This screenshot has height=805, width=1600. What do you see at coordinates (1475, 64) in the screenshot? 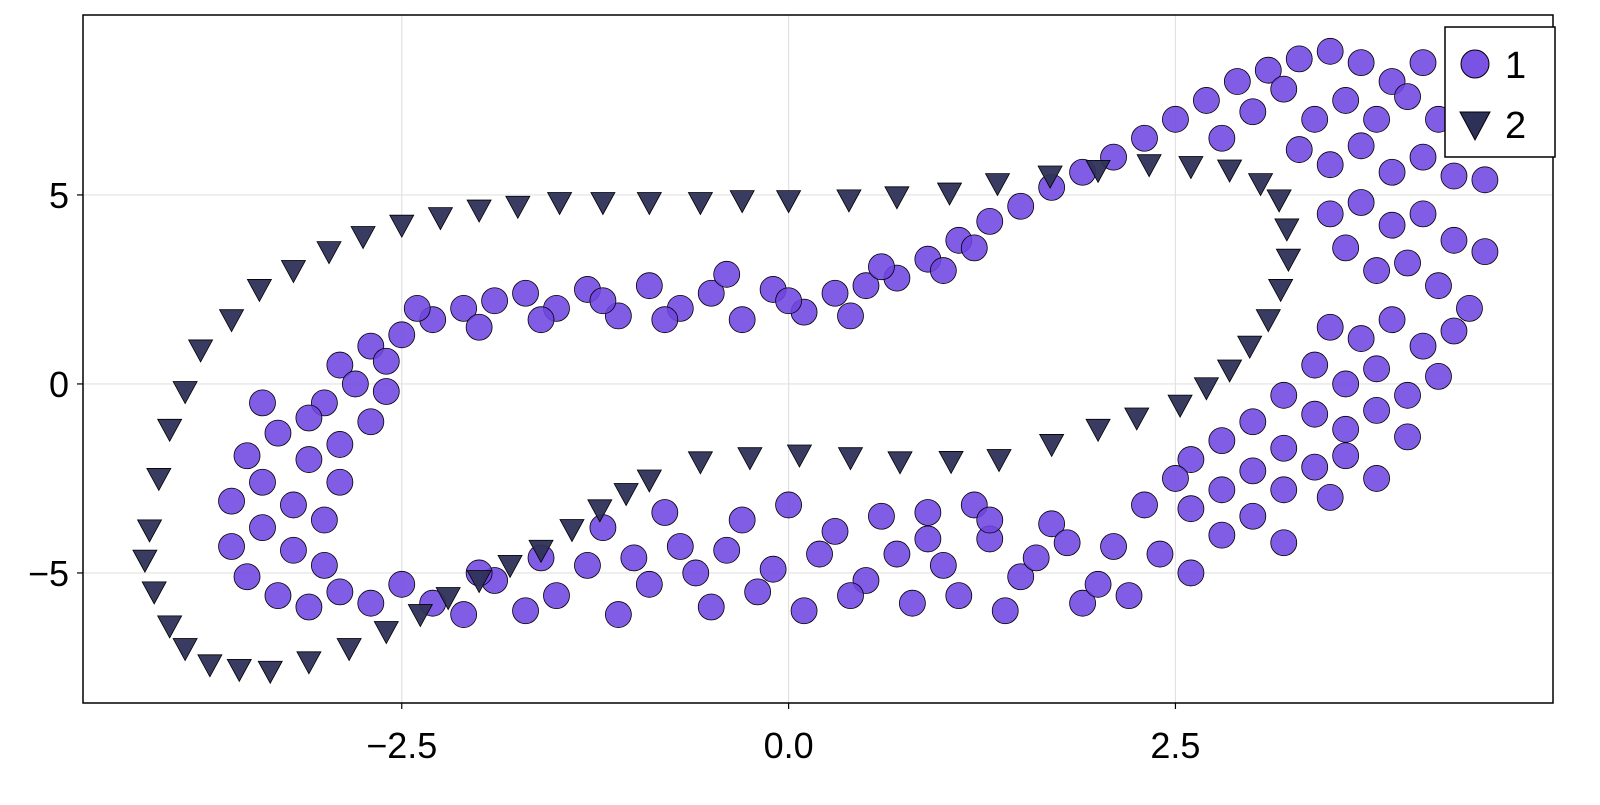
I see `legend-marker-circle-icon` at bounding box center [1475, 64].